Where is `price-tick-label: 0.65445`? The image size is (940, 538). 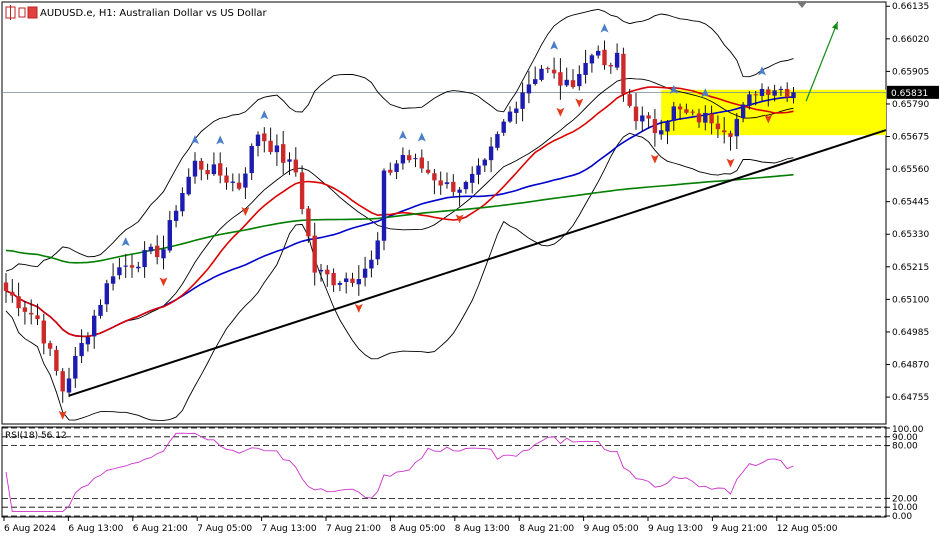 price-tick-label: 0.65445 is located at coordinates (910, 203).